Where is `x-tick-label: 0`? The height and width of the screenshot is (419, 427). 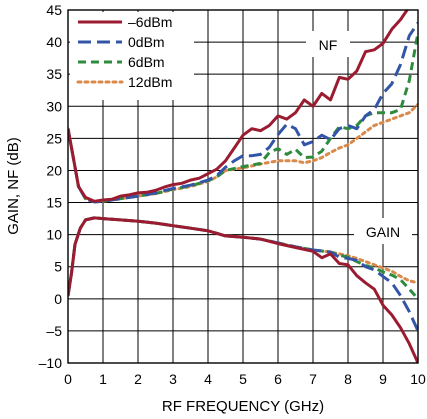
x-tick-label: 0 is located at coordinates (68, 379).